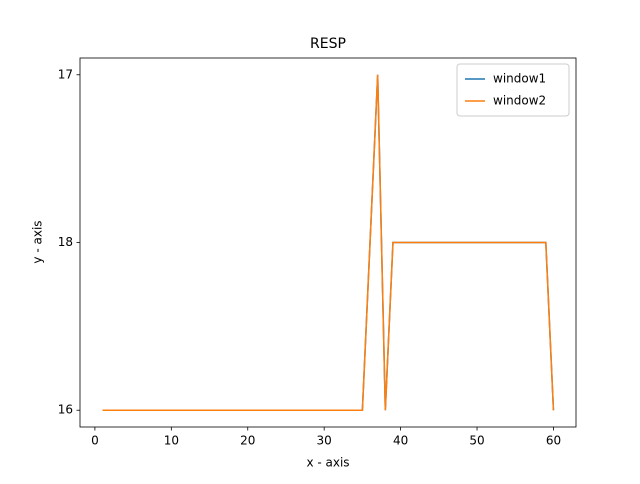  I want to click on legend-label: window2, so click(519, 101).